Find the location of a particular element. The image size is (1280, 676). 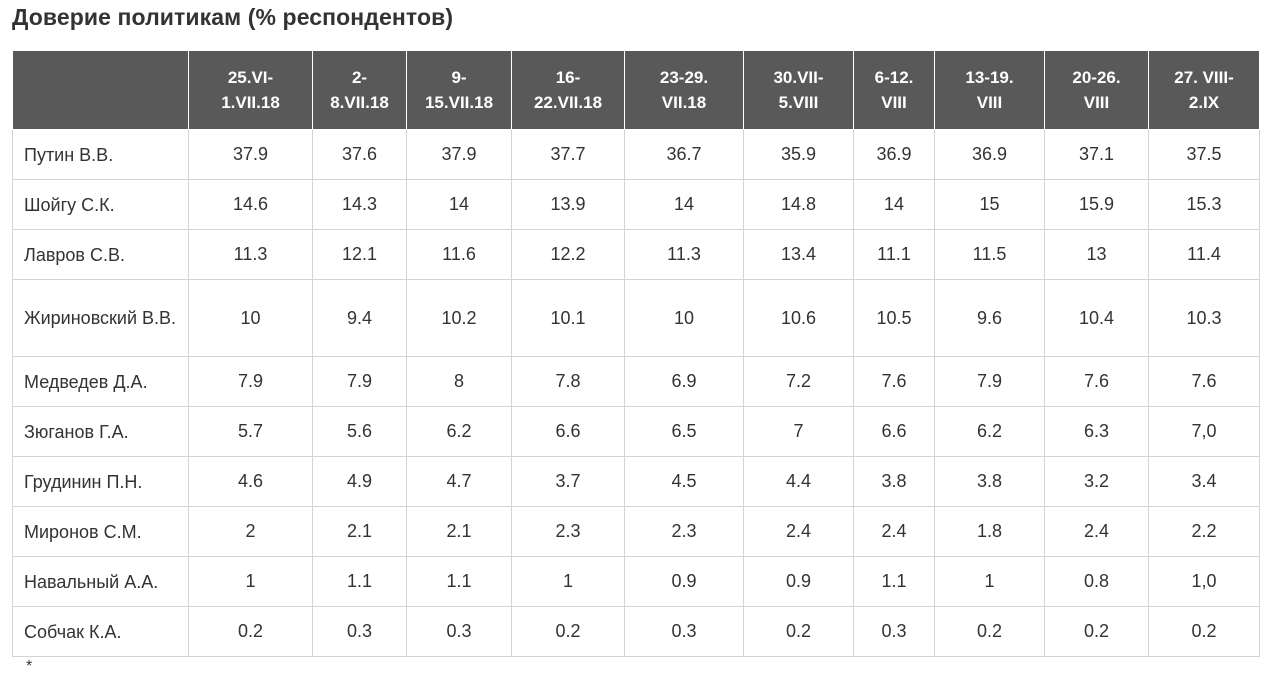

table-cell: 37.6 is located at coordinates (359, 154).